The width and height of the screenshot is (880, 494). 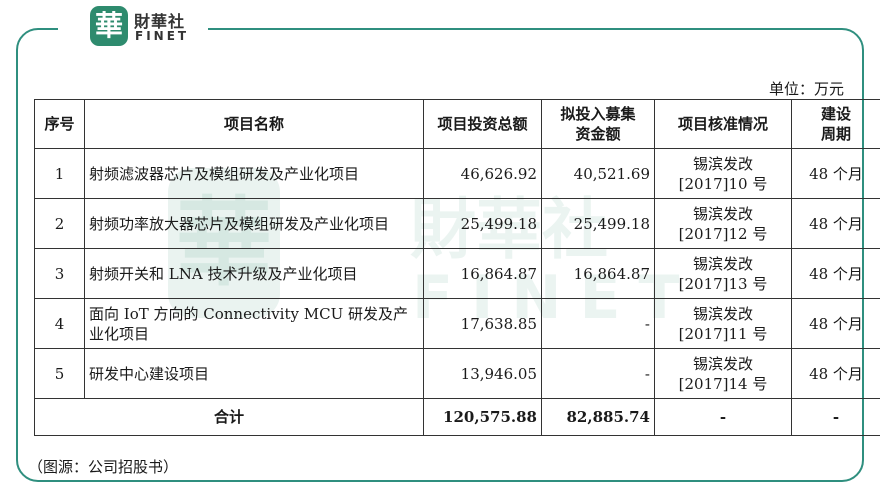 I want to click on table-header-row: 序号 项目名称 项目投资总额 拟投入募集资金额 项目核准情况 建设周期, so click(x=457, y=124).